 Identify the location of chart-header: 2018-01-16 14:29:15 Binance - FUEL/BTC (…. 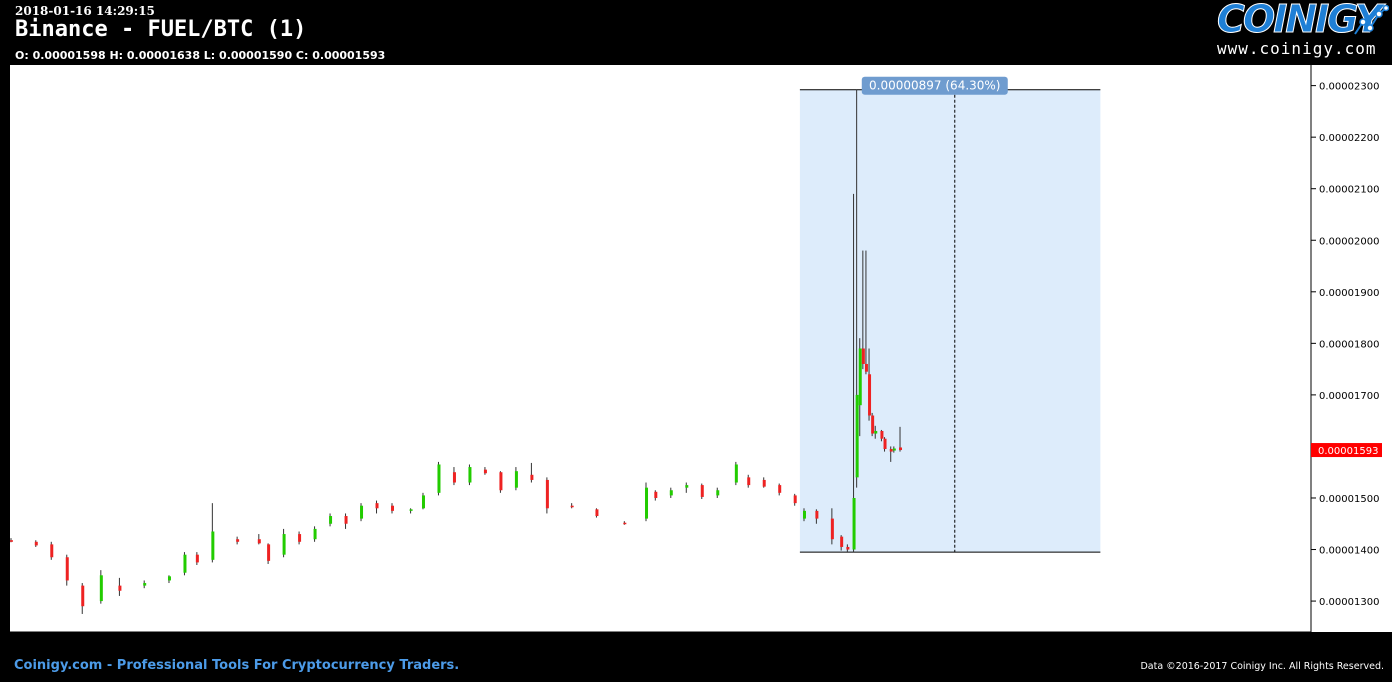
(696, 32).